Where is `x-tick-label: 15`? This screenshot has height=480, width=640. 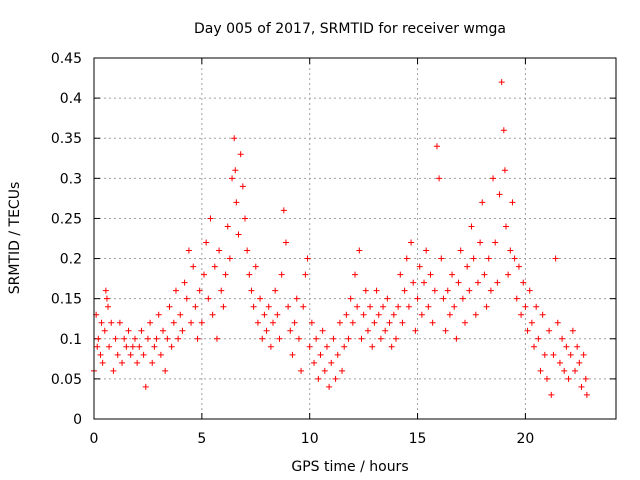
x-tick-label: 15 is located at coordinates (418, 439).